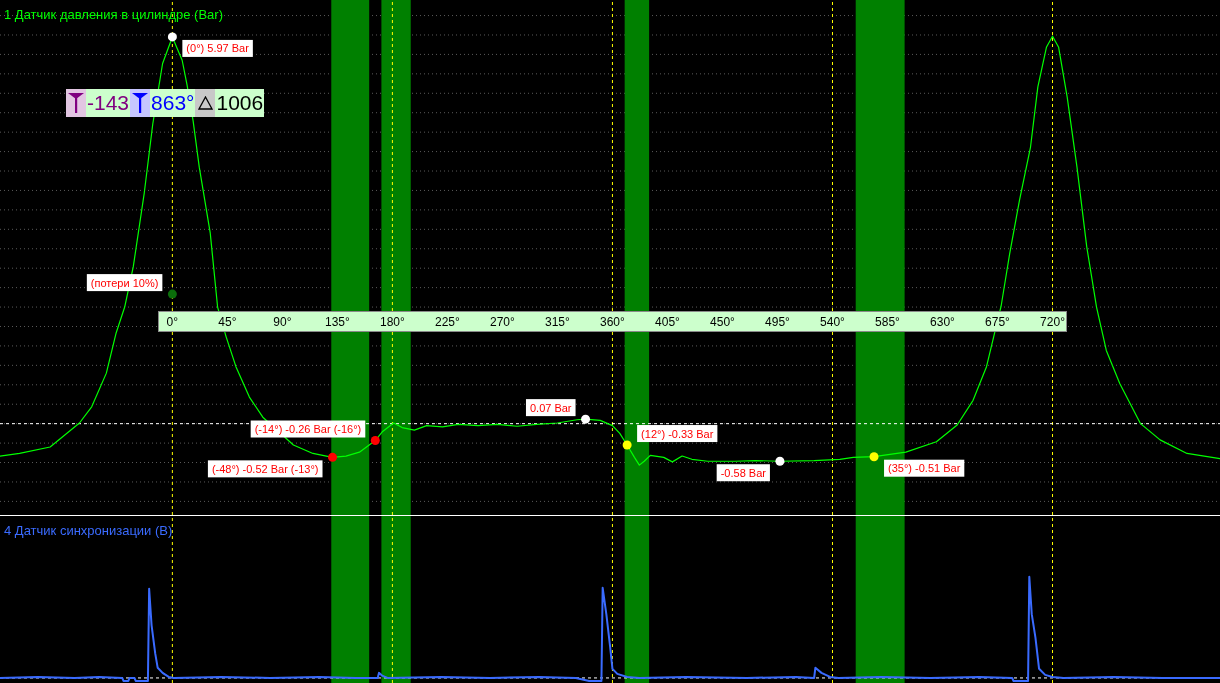  Describe the element at coordinates (550, 407) in the screenshot. I see `data-label: 0.07 Bar` at that location.